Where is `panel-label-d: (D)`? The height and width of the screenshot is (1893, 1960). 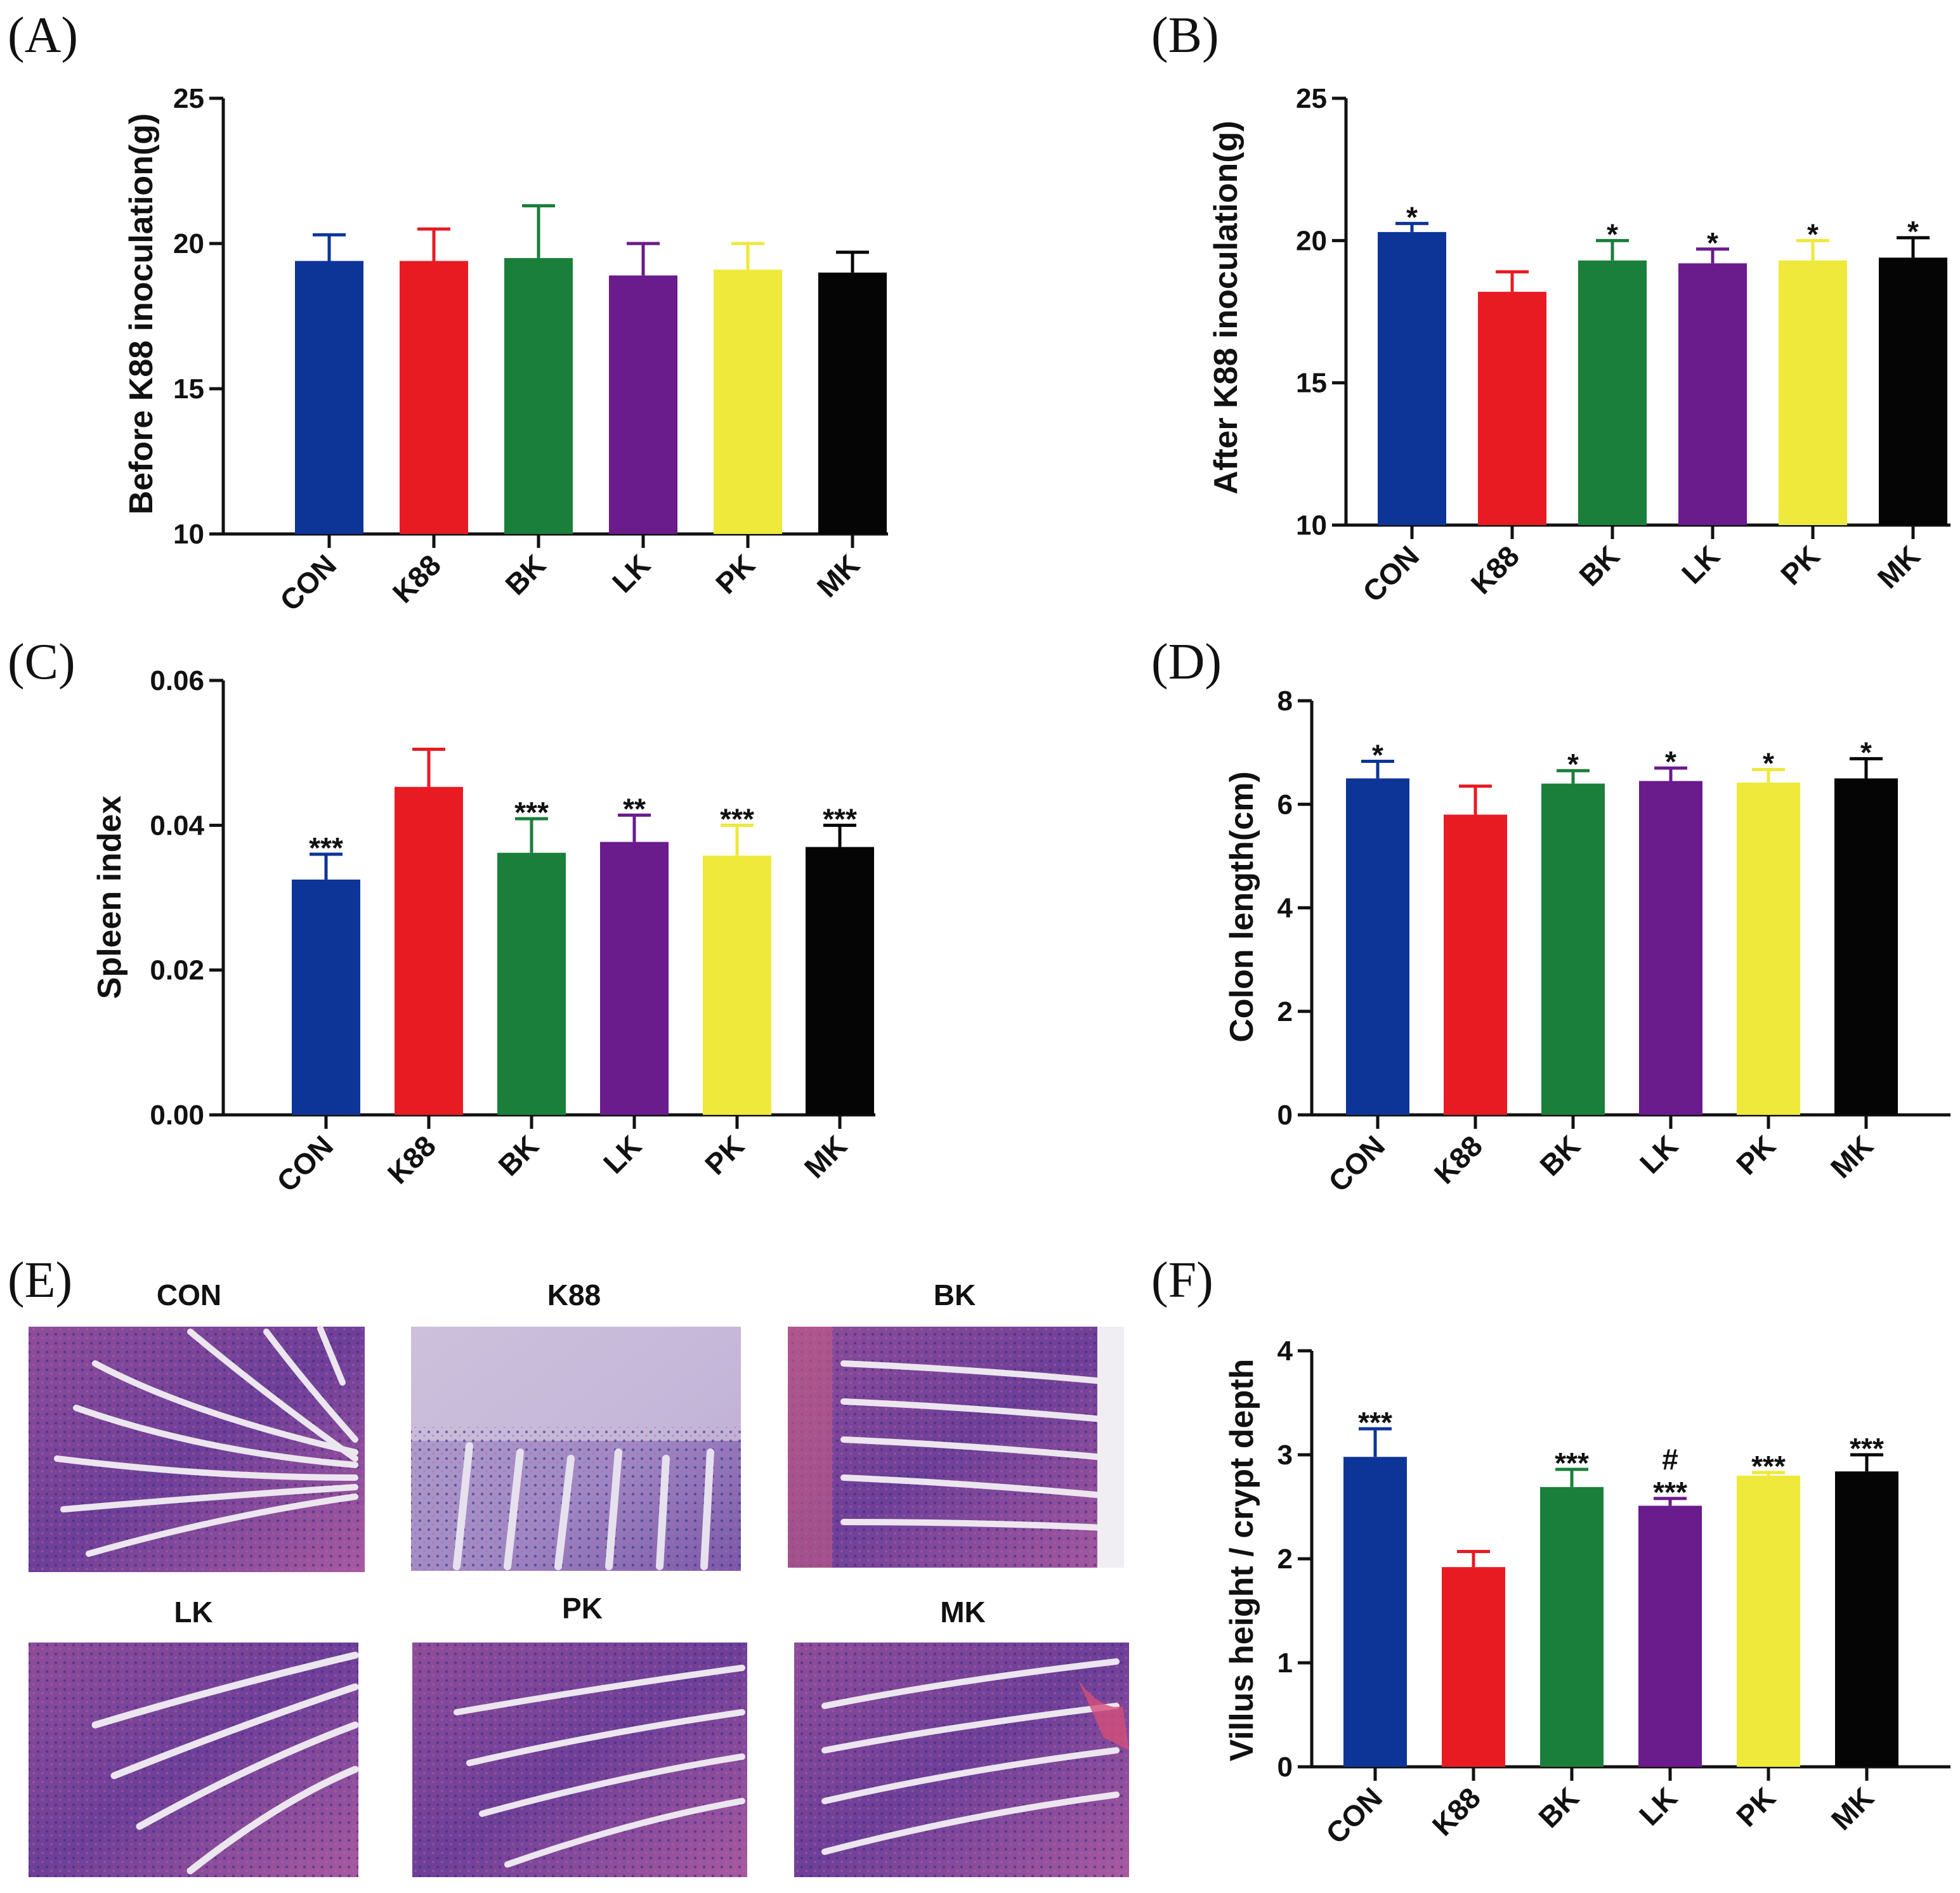
panel-label-d: (D) is located at coordinates (1186, 662).